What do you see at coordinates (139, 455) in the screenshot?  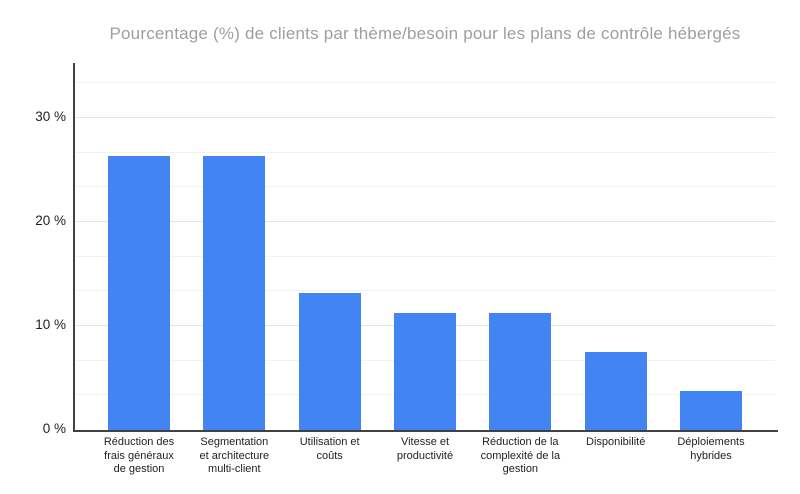 I see `x-tick-label: Réduction des frais généraux de gestion` at bounding box center [139, 455].